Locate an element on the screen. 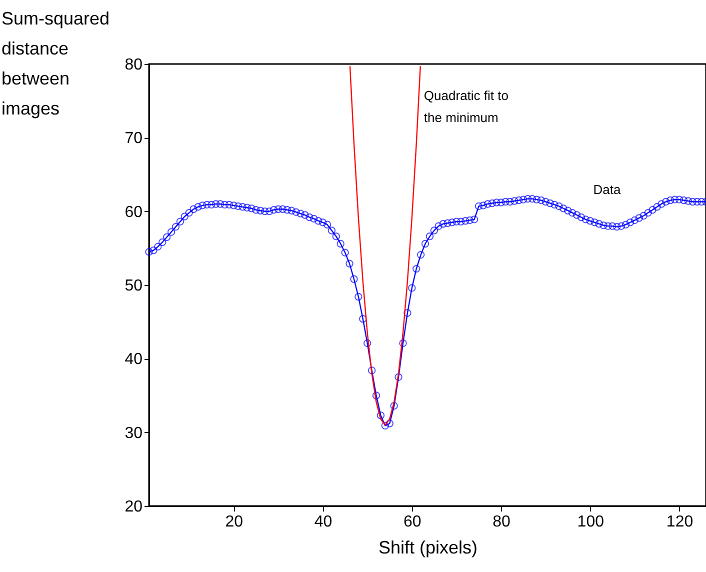  x-axis-title: Shift (pixels) is located at coordinates (428, 548).